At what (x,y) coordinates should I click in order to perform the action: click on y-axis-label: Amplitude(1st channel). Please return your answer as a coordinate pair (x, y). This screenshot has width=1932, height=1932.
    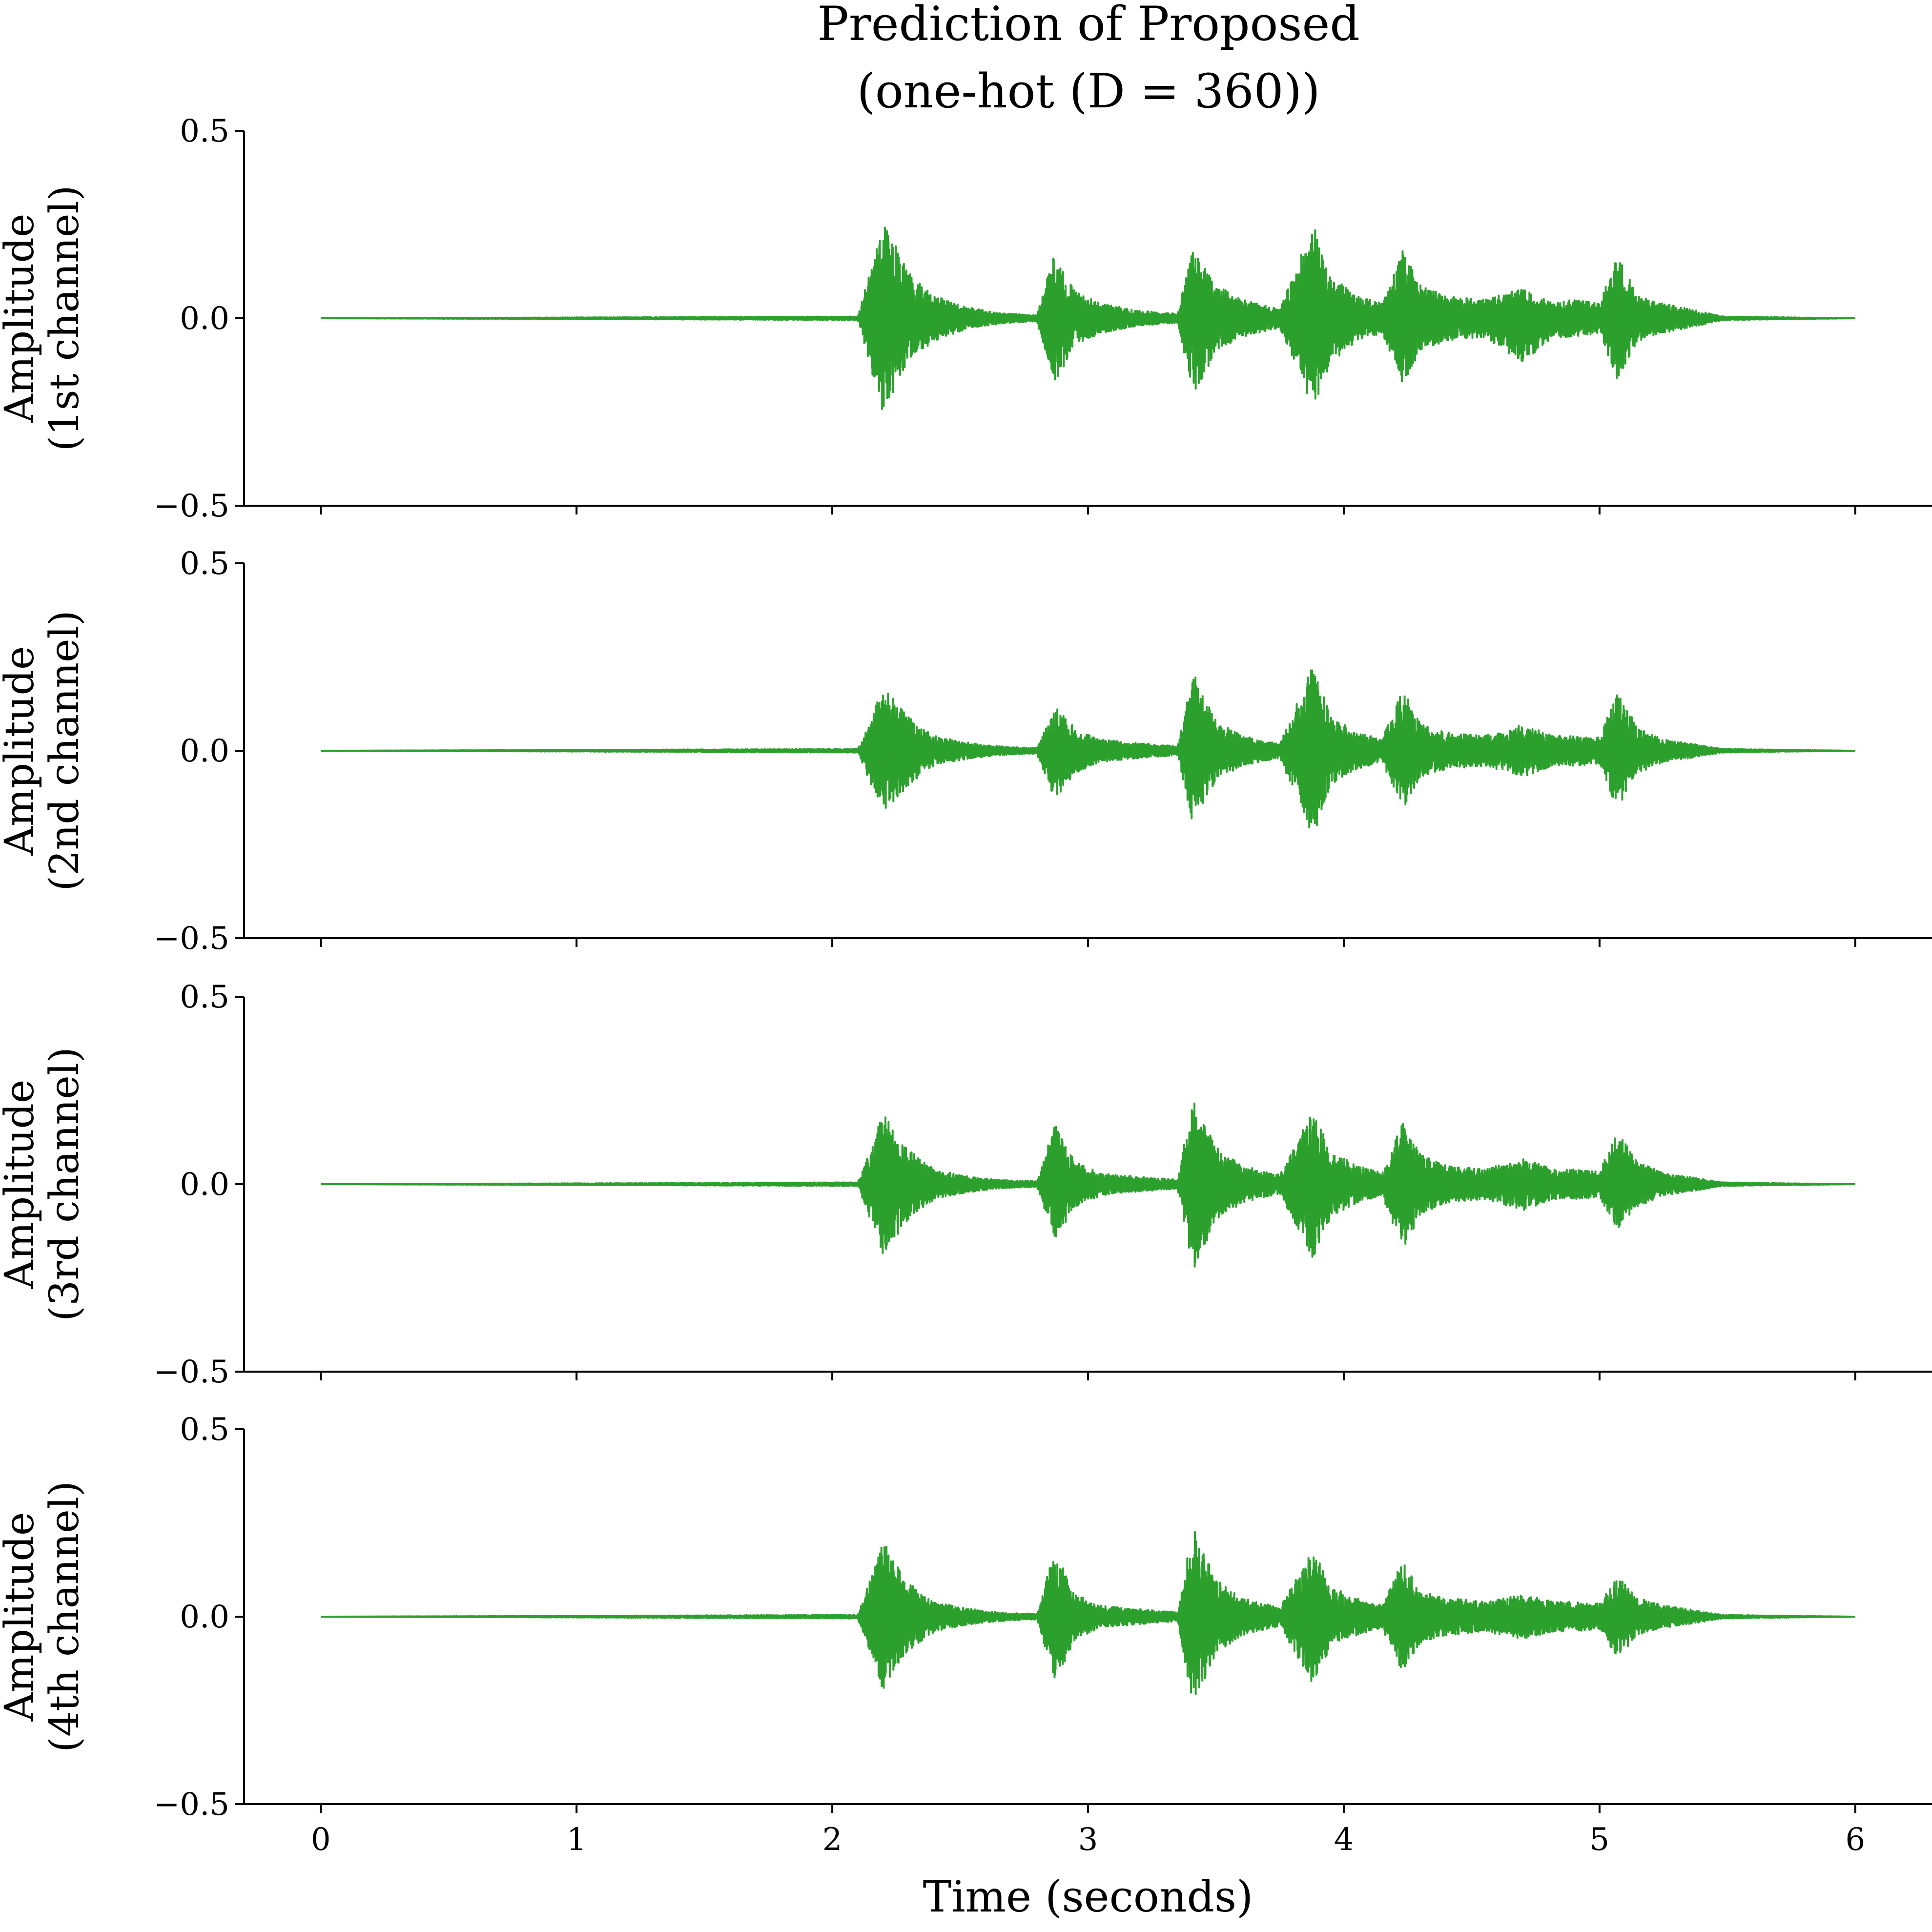
    Looking at the image, I should click on (44, 318).